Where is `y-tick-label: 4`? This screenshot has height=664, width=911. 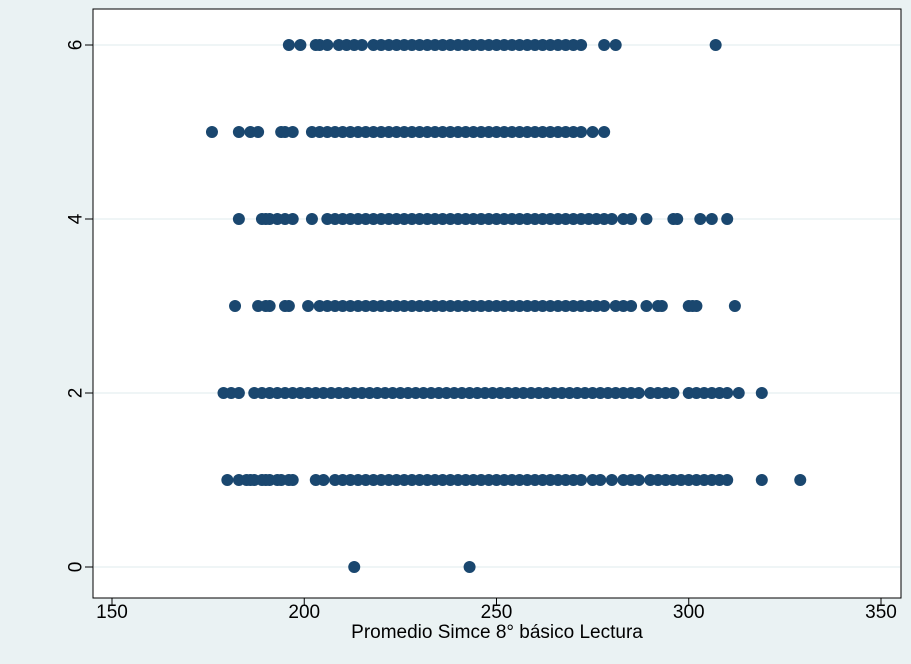 y-tick-label: 4 is located at coordinates (76, 218).